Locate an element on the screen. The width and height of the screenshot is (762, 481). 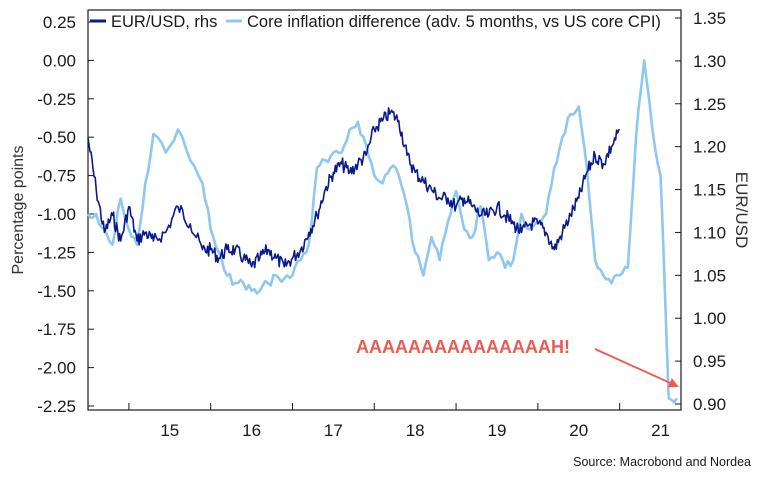
right-tick-label: 1.35 is located at coordinates (709, 18).